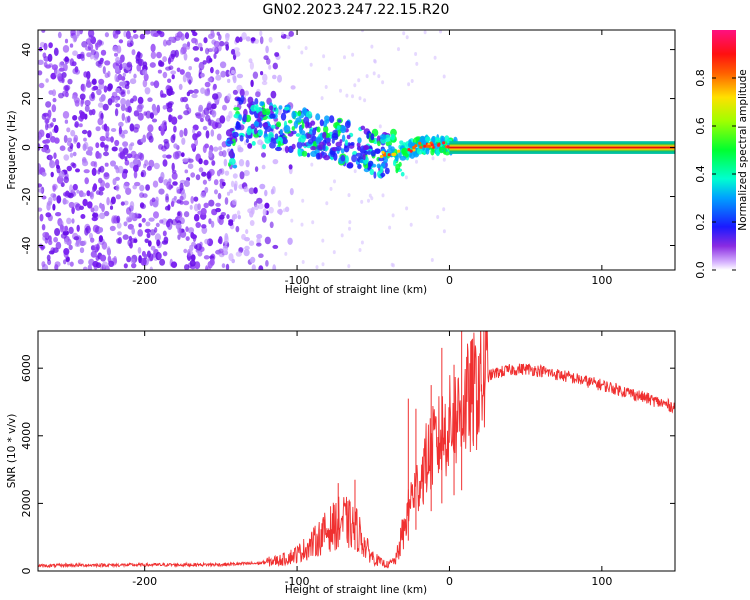  I want to click on x-tick-label: 100, so click(601, 280).